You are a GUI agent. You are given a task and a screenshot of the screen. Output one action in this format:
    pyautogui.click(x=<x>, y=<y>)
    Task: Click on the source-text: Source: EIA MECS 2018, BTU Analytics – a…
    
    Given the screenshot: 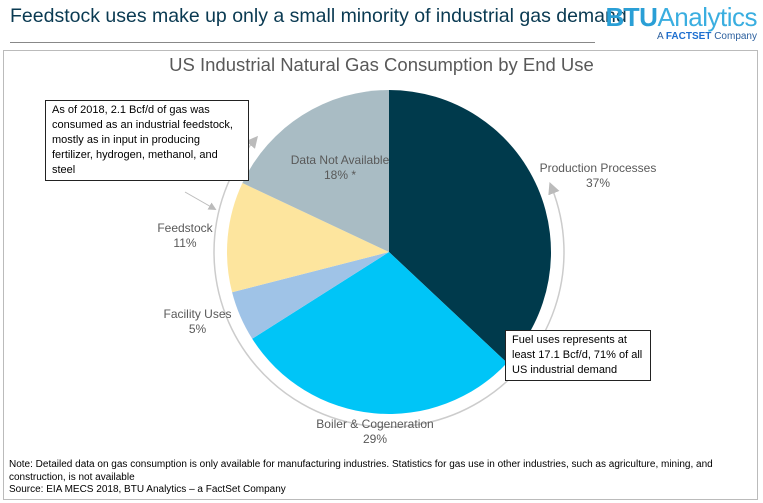 What is the action you would take?
    pyautogui.click(x=147, y=489)
    